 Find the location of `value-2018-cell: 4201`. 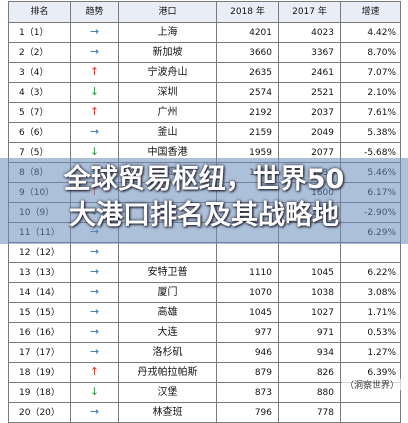

value-2018-cell: 4201 is located at coordinates (247, 32).